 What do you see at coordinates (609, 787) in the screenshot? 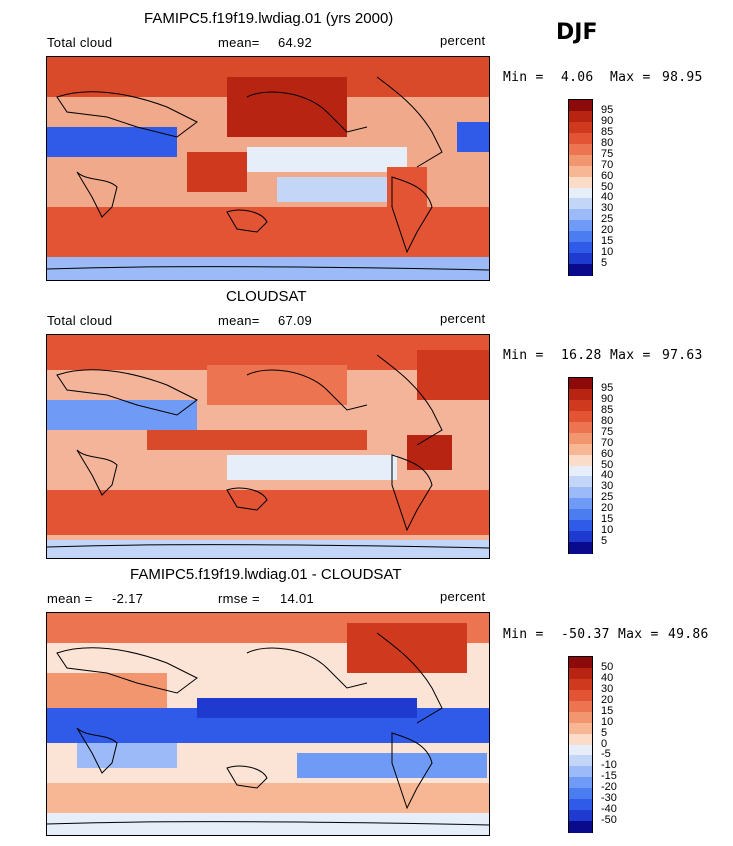
I see `colorbar-tick-label: -20` at bounding box center [609, 787].